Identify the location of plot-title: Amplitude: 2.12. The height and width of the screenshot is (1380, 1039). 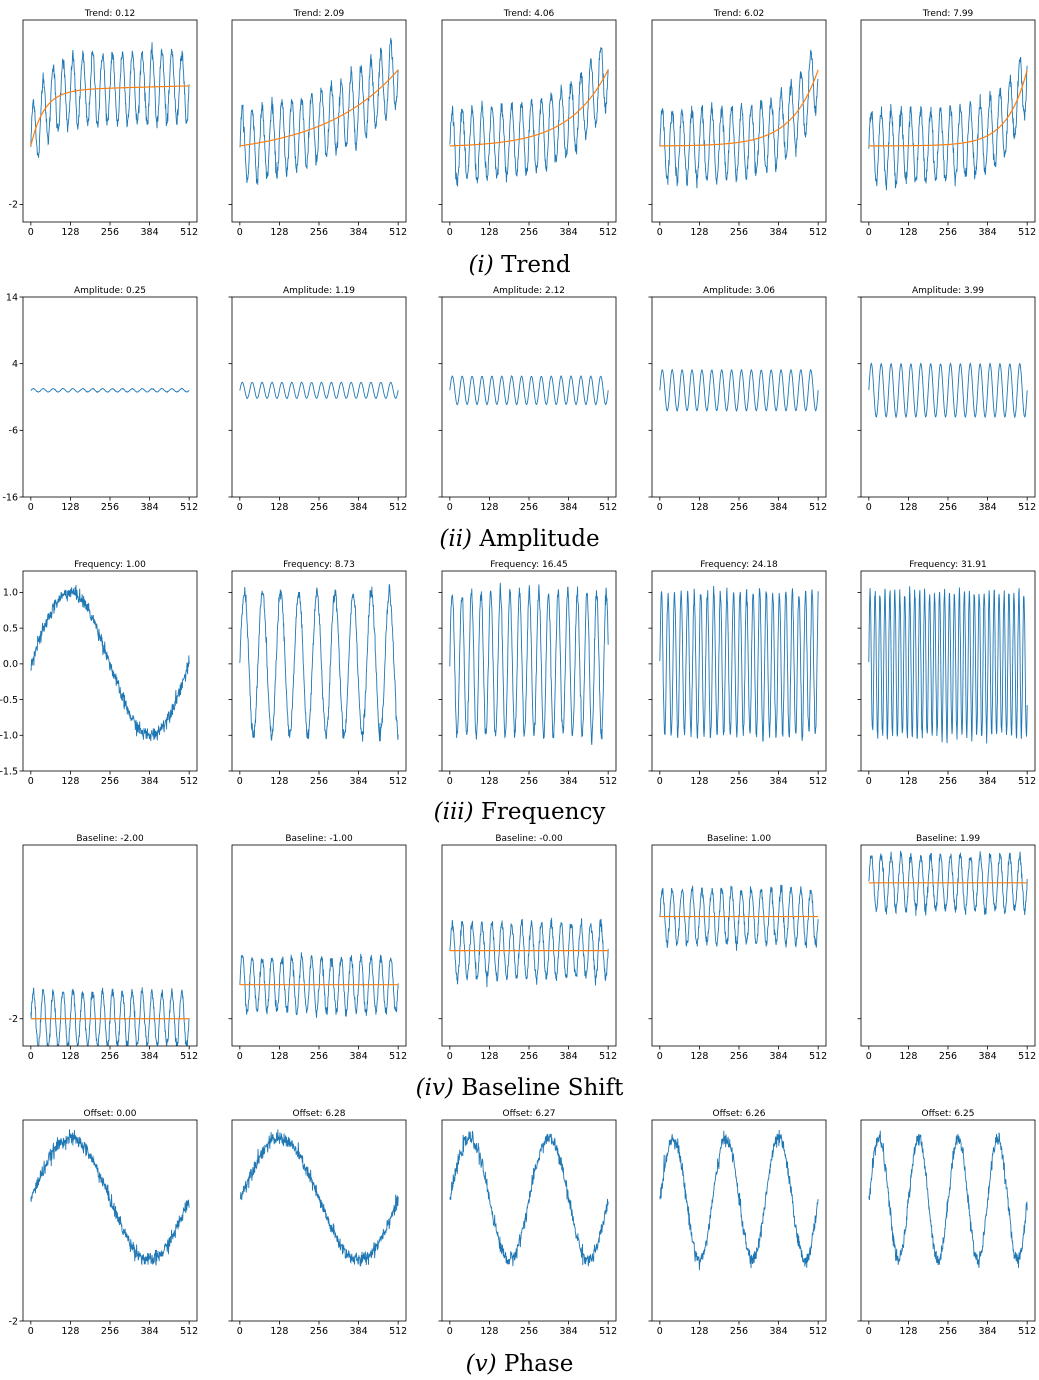
(529, 291).